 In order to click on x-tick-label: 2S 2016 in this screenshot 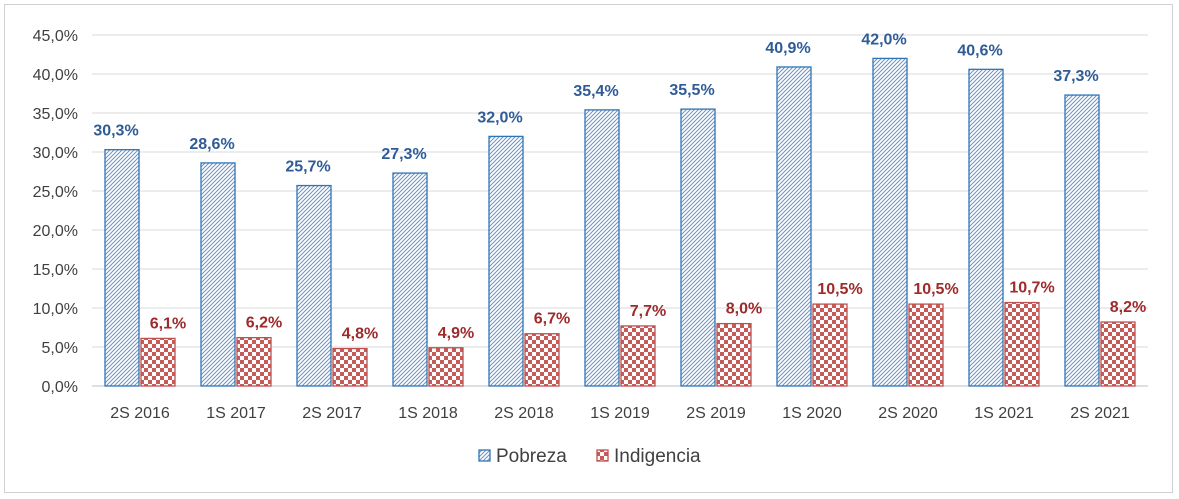, I will do `click(140, 413)`.